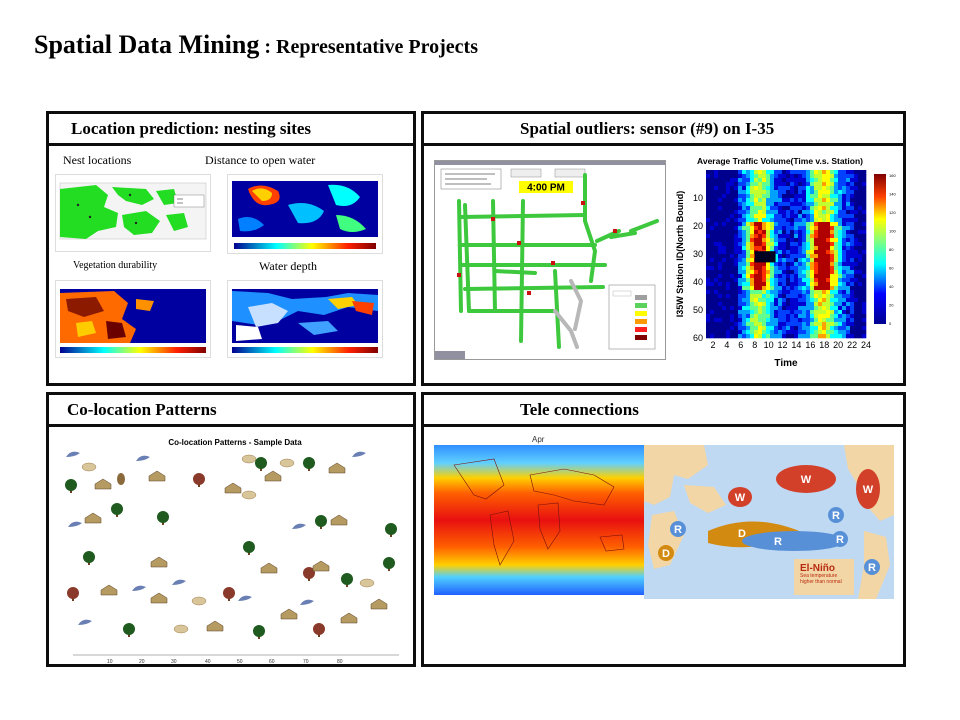 This screenshot has height=720, width=960. What do you see at coordinates (678, 530) in the screenshot?
I see `svg-text: R` at bounding box center [678, 530].